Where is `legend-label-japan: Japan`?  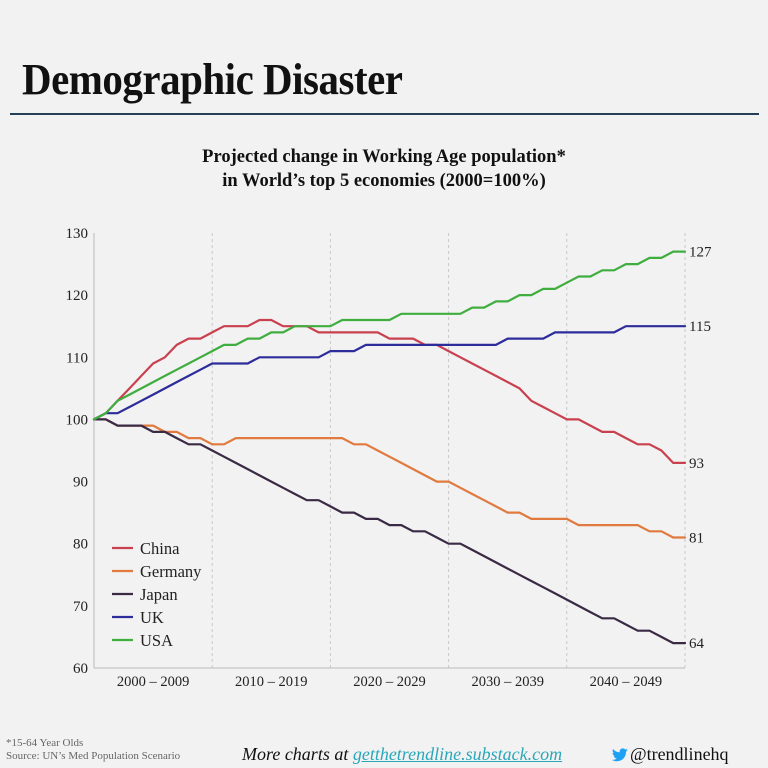 legend-label-japan: Japan is located at coordinates (159, 594).